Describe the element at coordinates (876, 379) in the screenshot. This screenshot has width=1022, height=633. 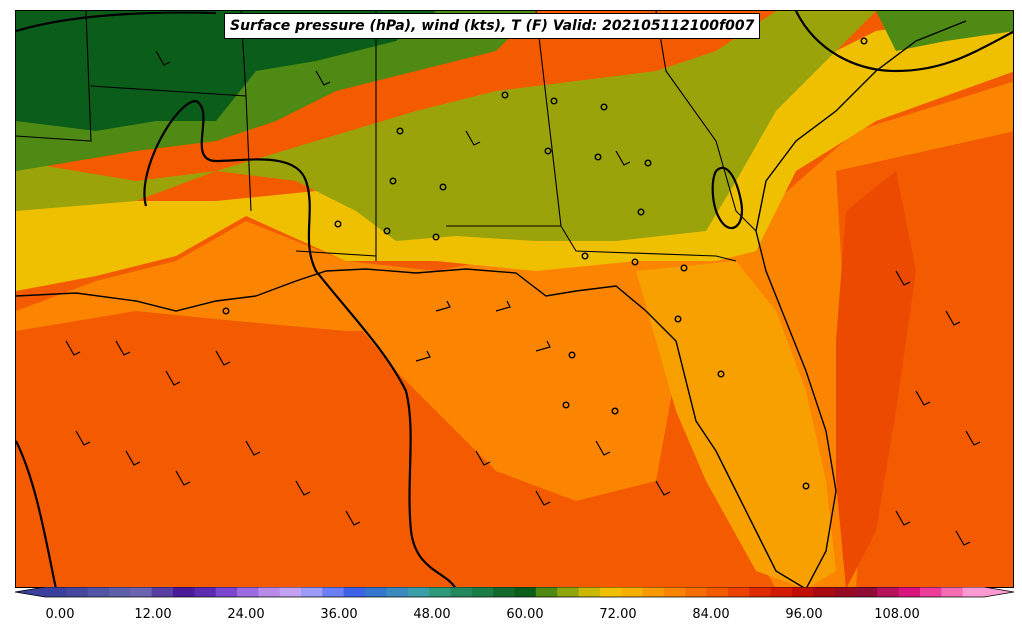
I see `atlantic-red-band` at that location.